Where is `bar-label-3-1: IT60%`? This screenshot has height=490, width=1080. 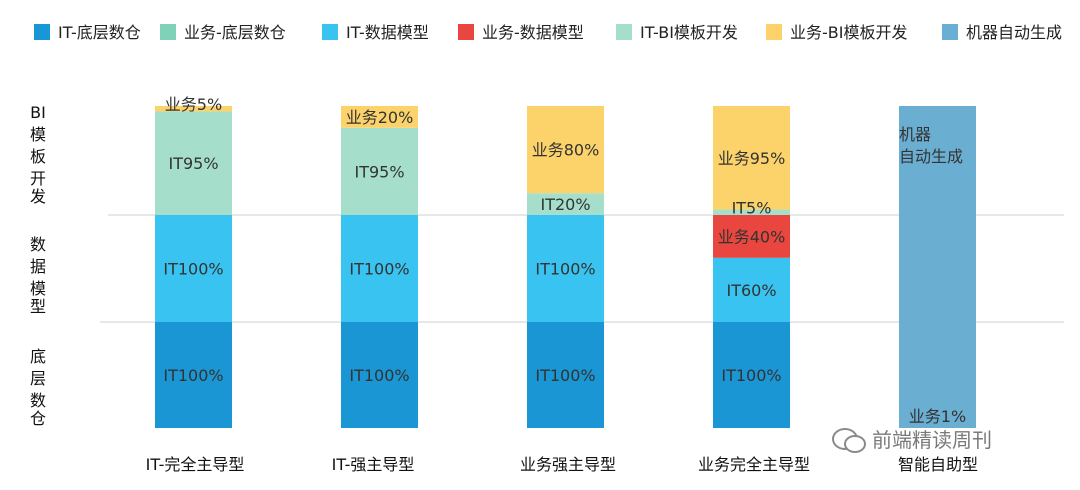 bar-label-3-1: IT60% is located at coordinates (751, 290).